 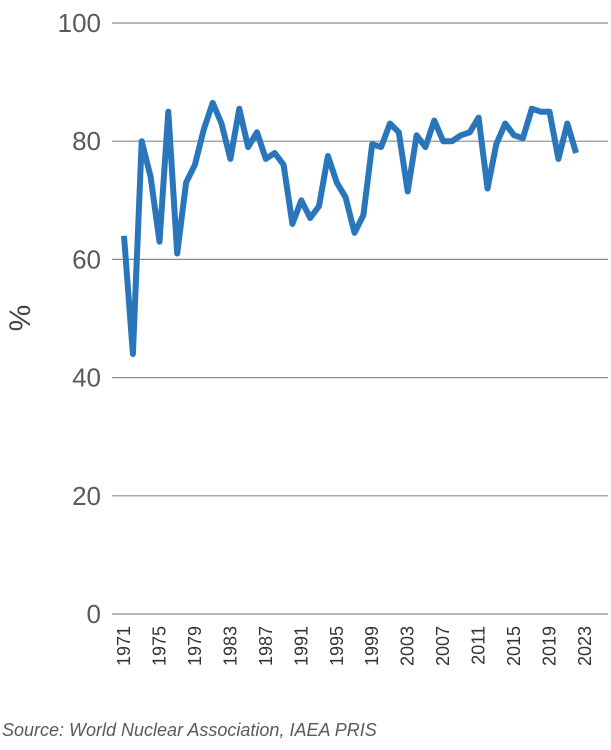 What do you see at coordinates (86, 259) in the screenshot?
I see `y-tick-label: 60` at bounding box center [86, 259].